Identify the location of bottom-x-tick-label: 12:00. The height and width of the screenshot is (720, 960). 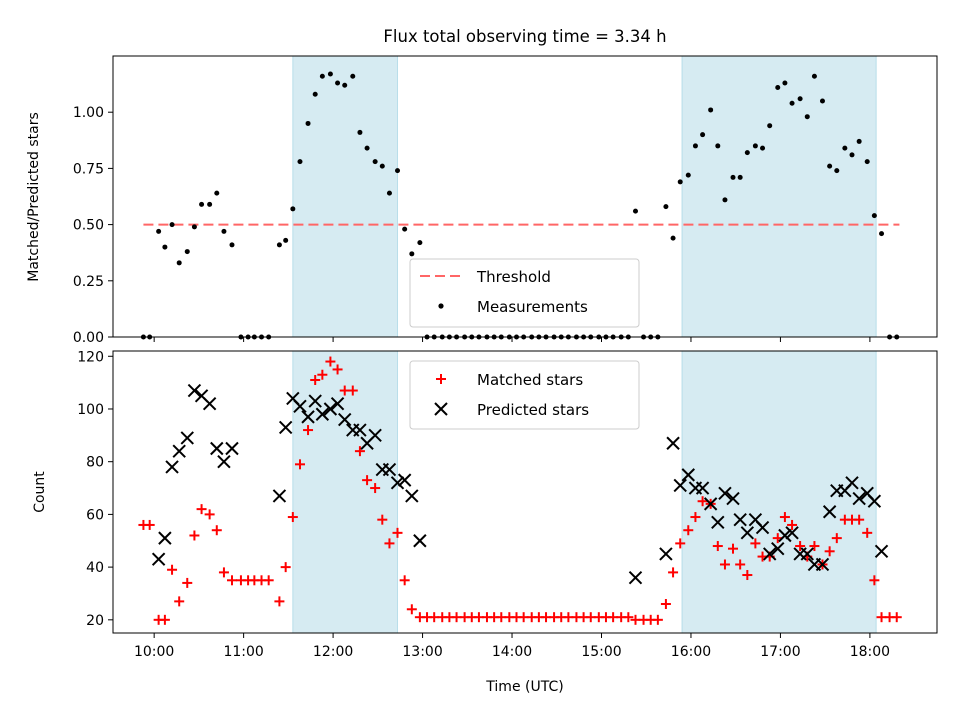
(333, 652).